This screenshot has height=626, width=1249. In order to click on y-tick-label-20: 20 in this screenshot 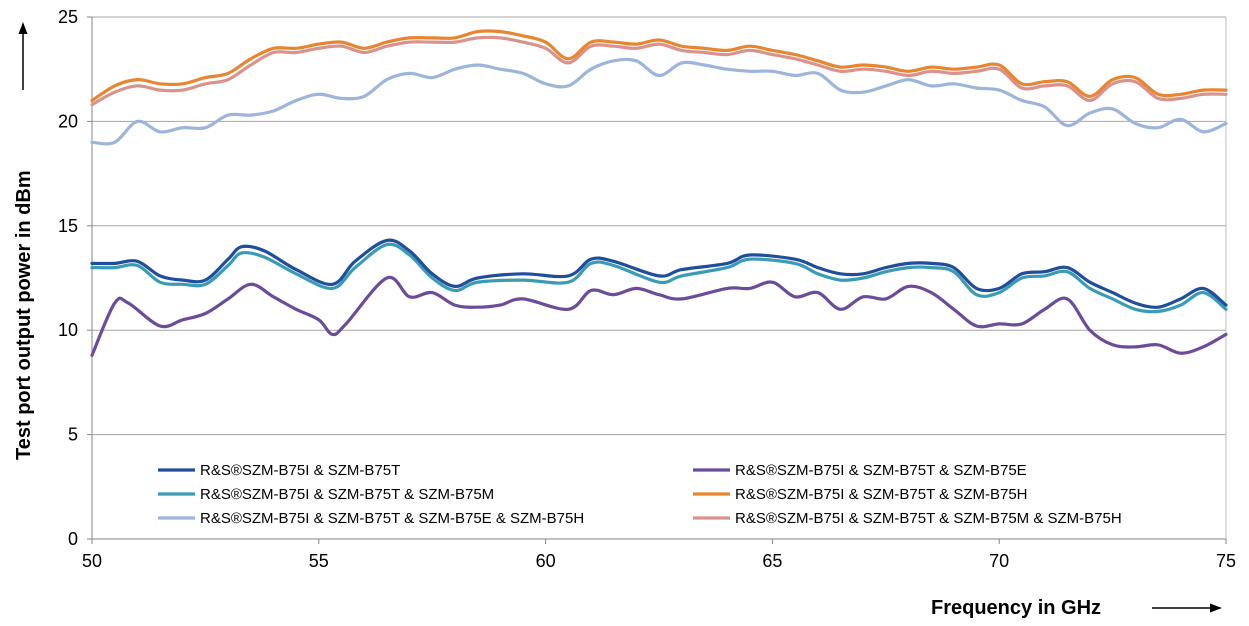, I will do `click(68, 121)`.